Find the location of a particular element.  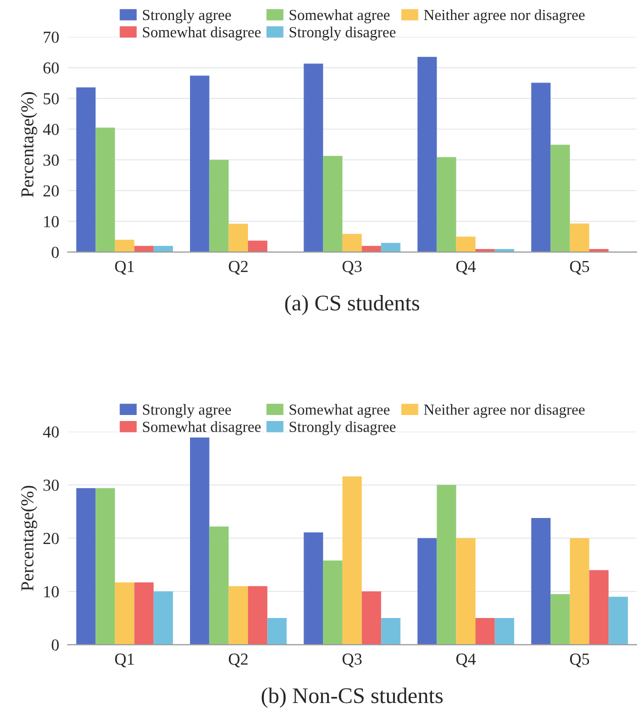

y-tick-label: 50 is located at coordinates (51, 98).